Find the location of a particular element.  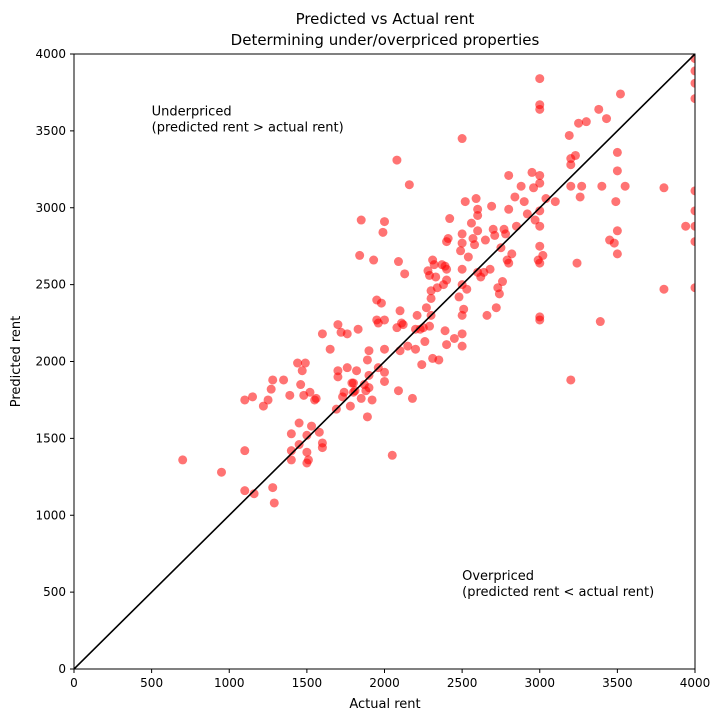

y-tick-label: 2000 is located at coordinates (50, 362).